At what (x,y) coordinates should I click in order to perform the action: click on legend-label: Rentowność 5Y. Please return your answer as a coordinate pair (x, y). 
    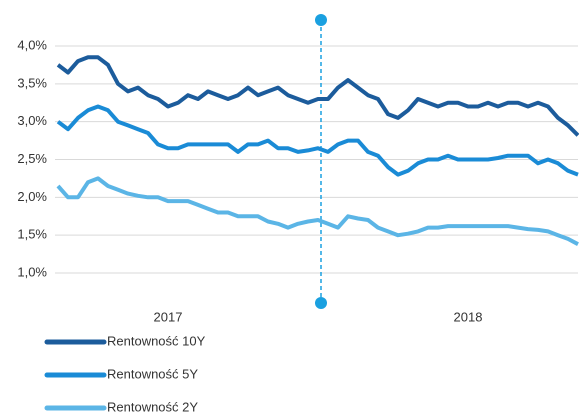
    Looking at the image, I should click on (152, 373).